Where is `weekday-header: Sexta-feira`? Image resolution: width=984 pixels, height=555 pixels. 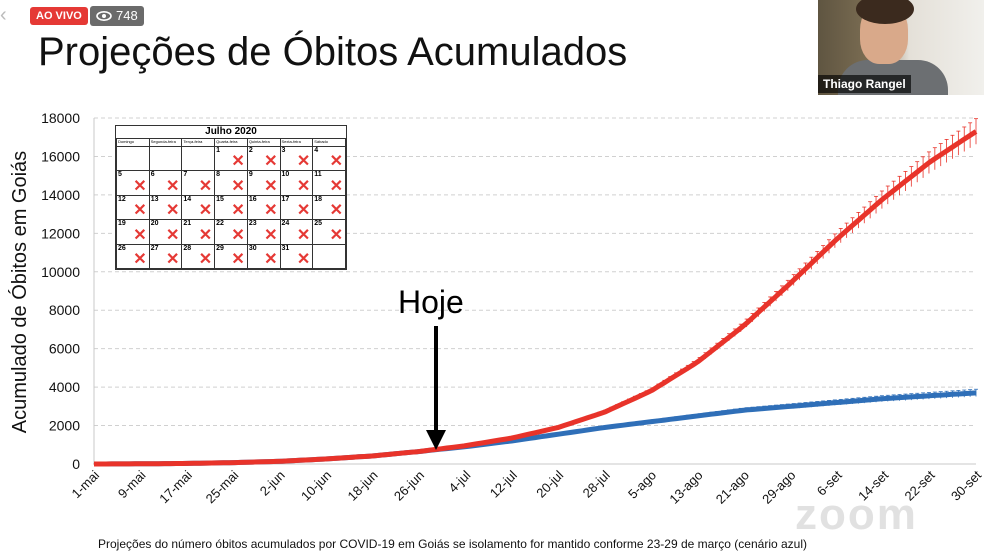 weekday-header: Sexta-feira is located at coordinates (296, 142).